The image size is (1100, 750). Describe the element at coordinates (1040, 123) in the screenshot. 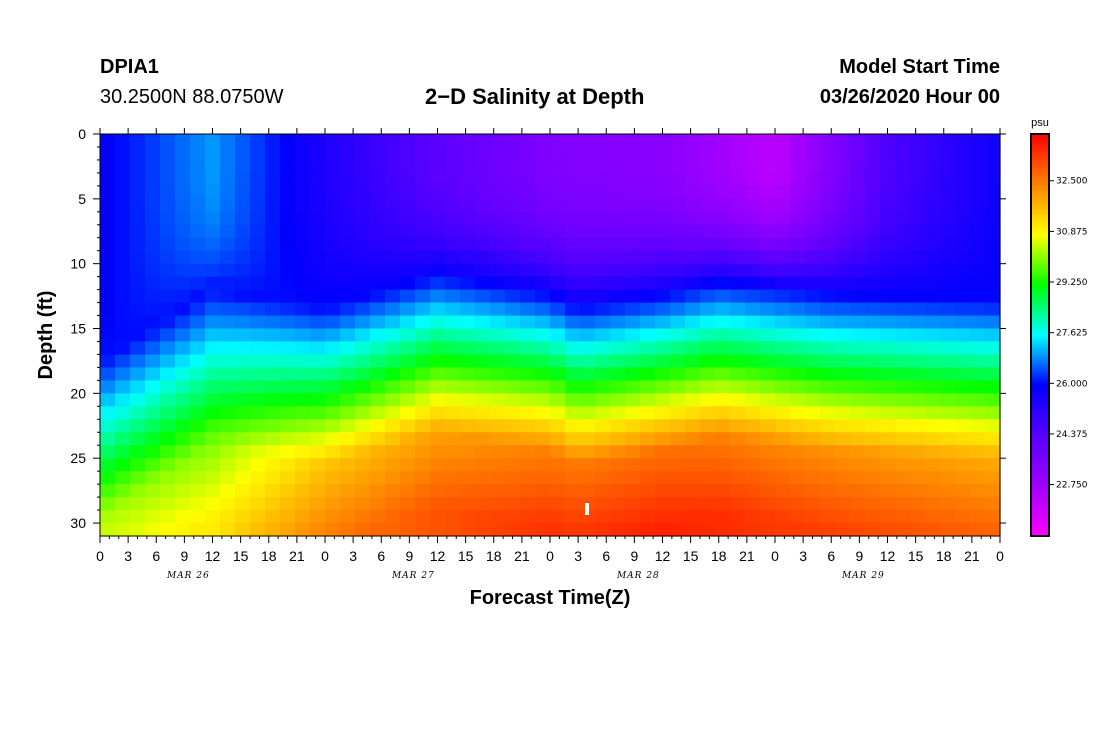

I see `colorbar-unit: psu` at that location.